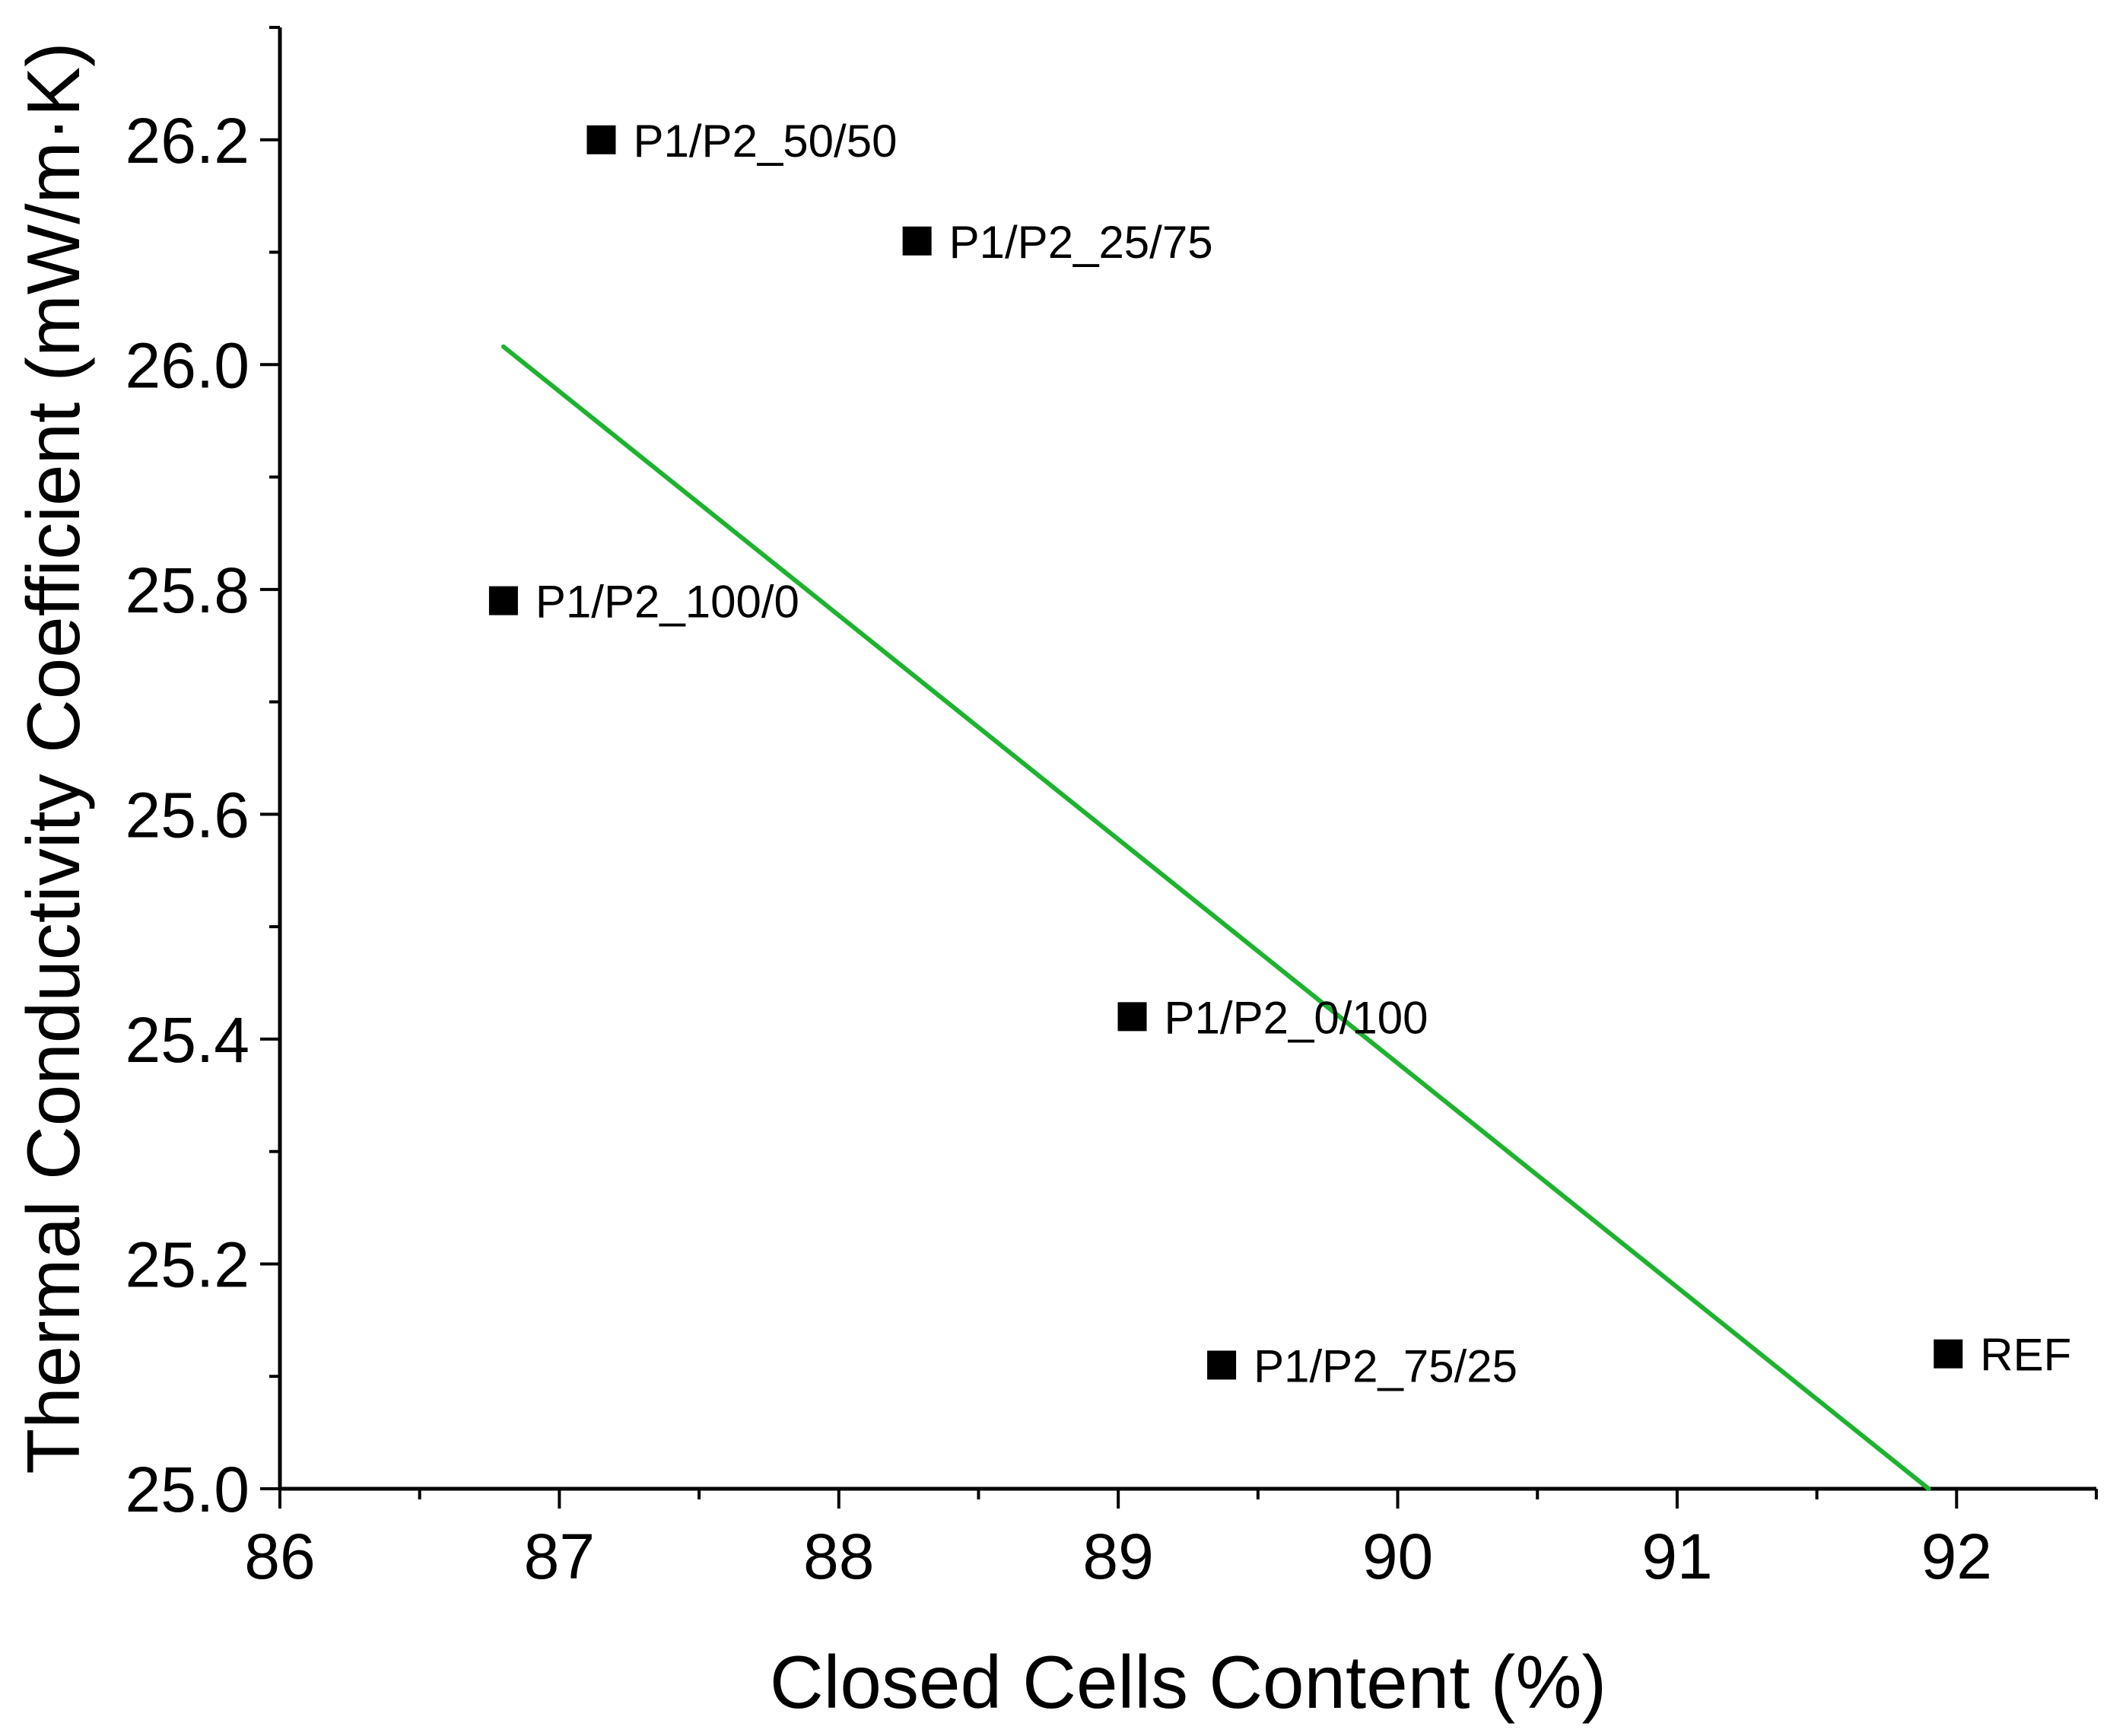 This screenshot has height=1736, width=2110. What do you see at coordinates (559, 1556) in the screenshot?
I see `x-tick-label: 87` at bounding box center [559, 1556].